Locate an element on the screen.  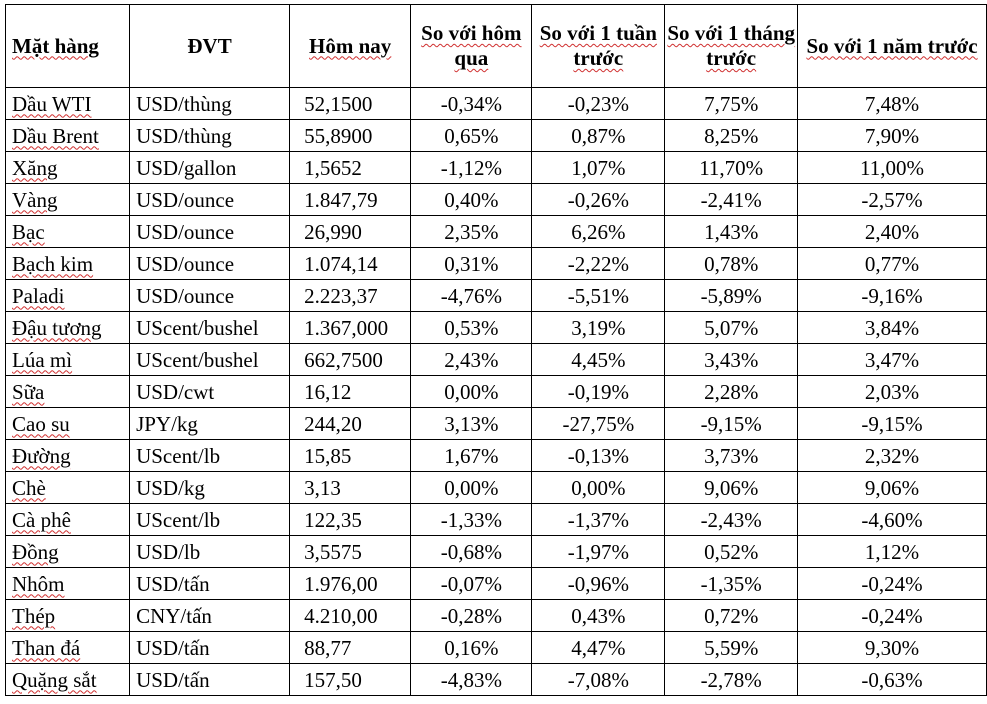
cell-today: 1.367,000 is located at coordinates (350, 327).